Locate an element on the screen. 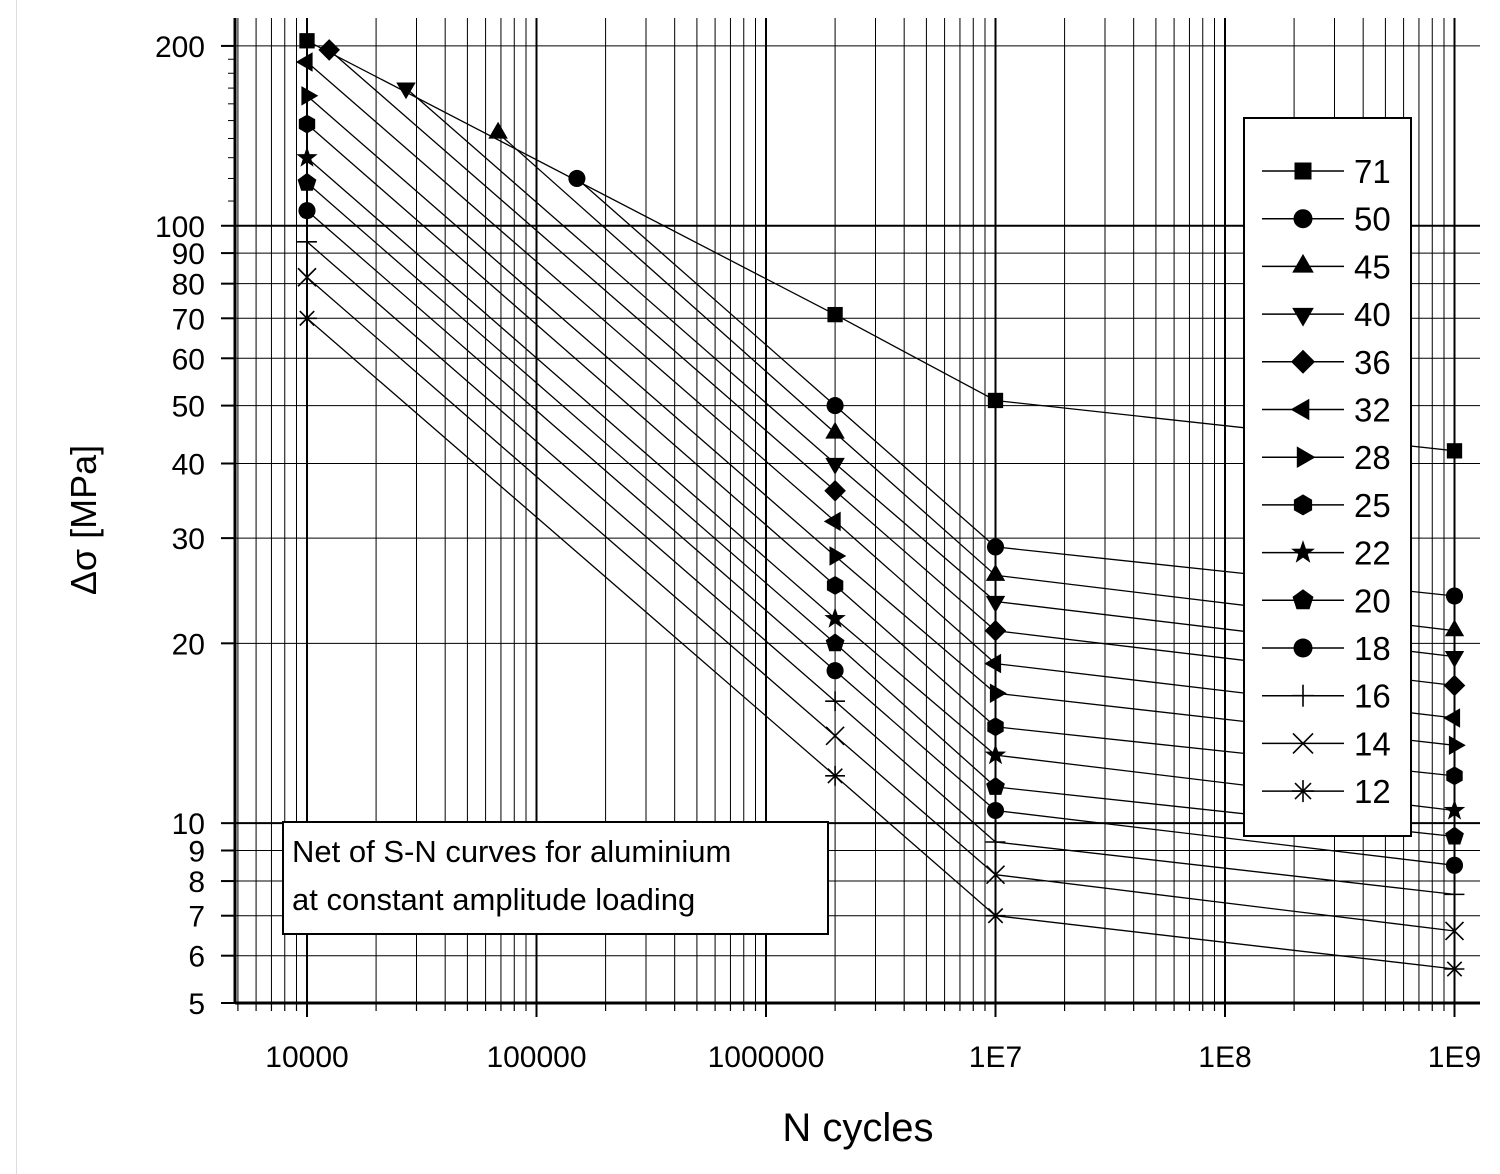 The image size is (1500, 1174). y-tick-label: 60 is located at coordinates (188, 359).